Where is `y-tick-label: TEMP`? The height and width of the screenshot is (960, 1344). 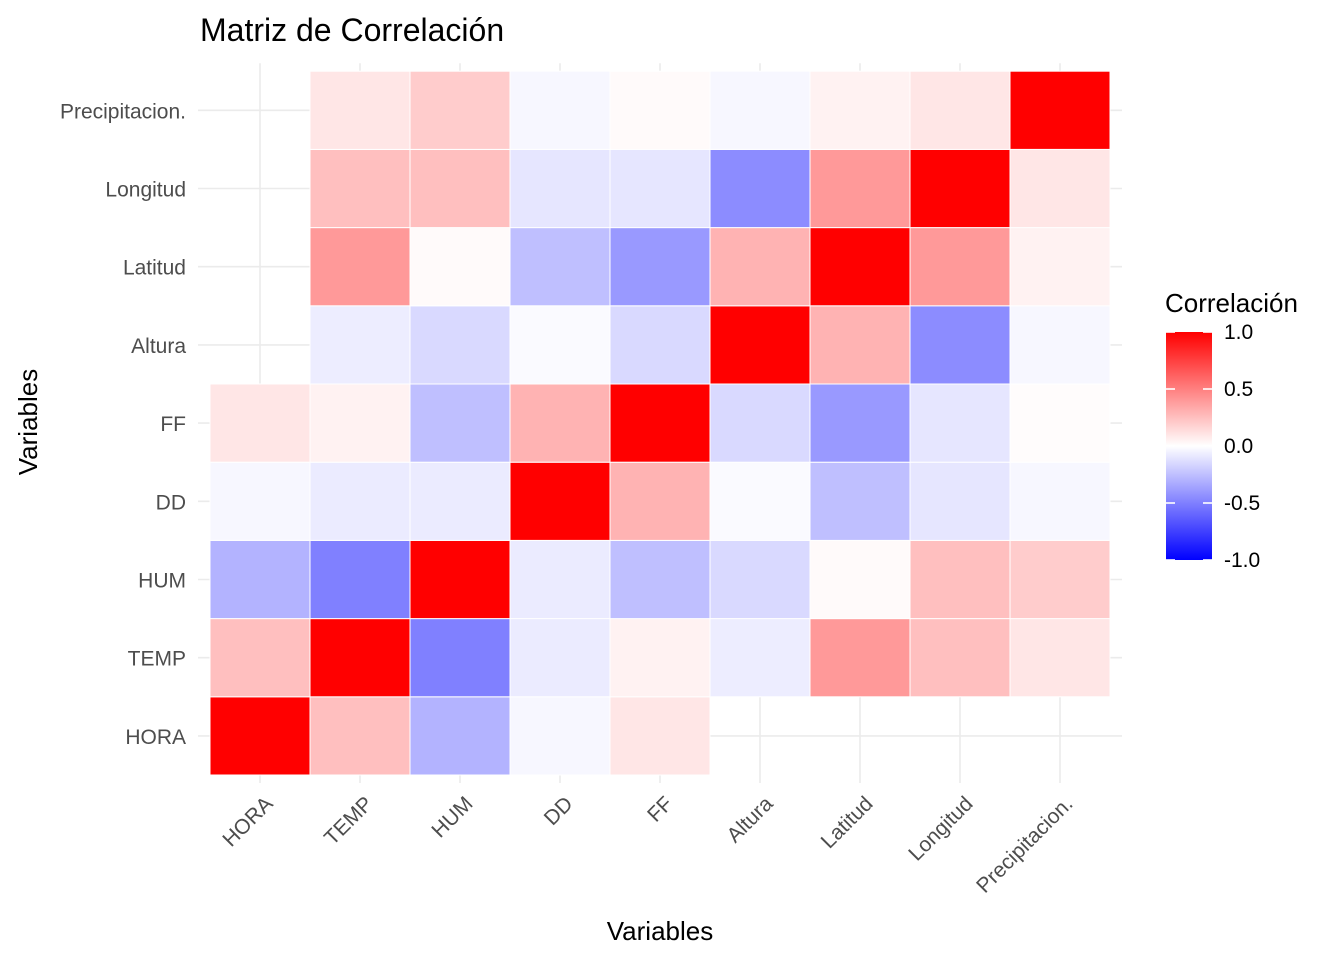
y-tick-label: TEMP is located at coordinates (157, 659).